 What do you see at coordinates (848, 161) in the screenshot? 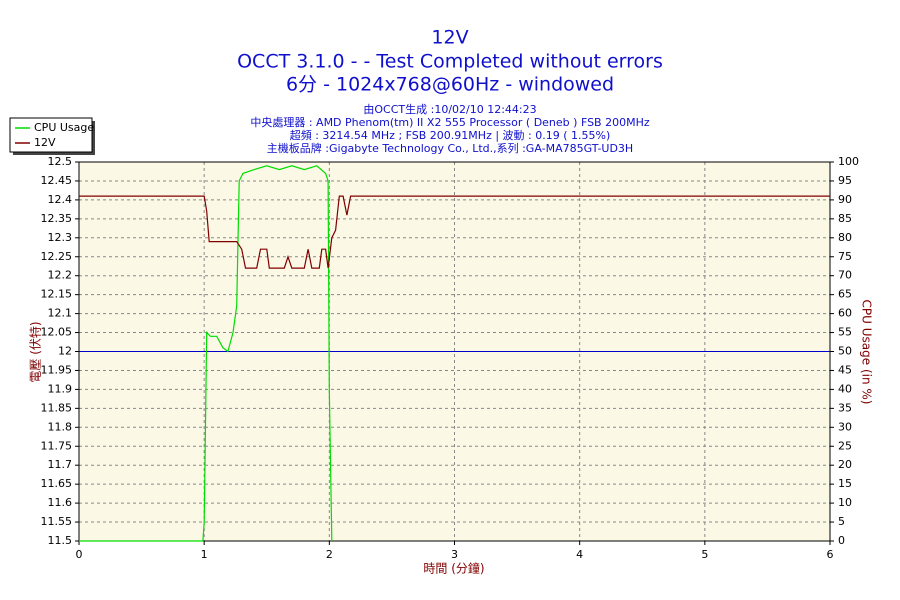
I see `y2-tick-label: 100` at bounding box center [848, 161].